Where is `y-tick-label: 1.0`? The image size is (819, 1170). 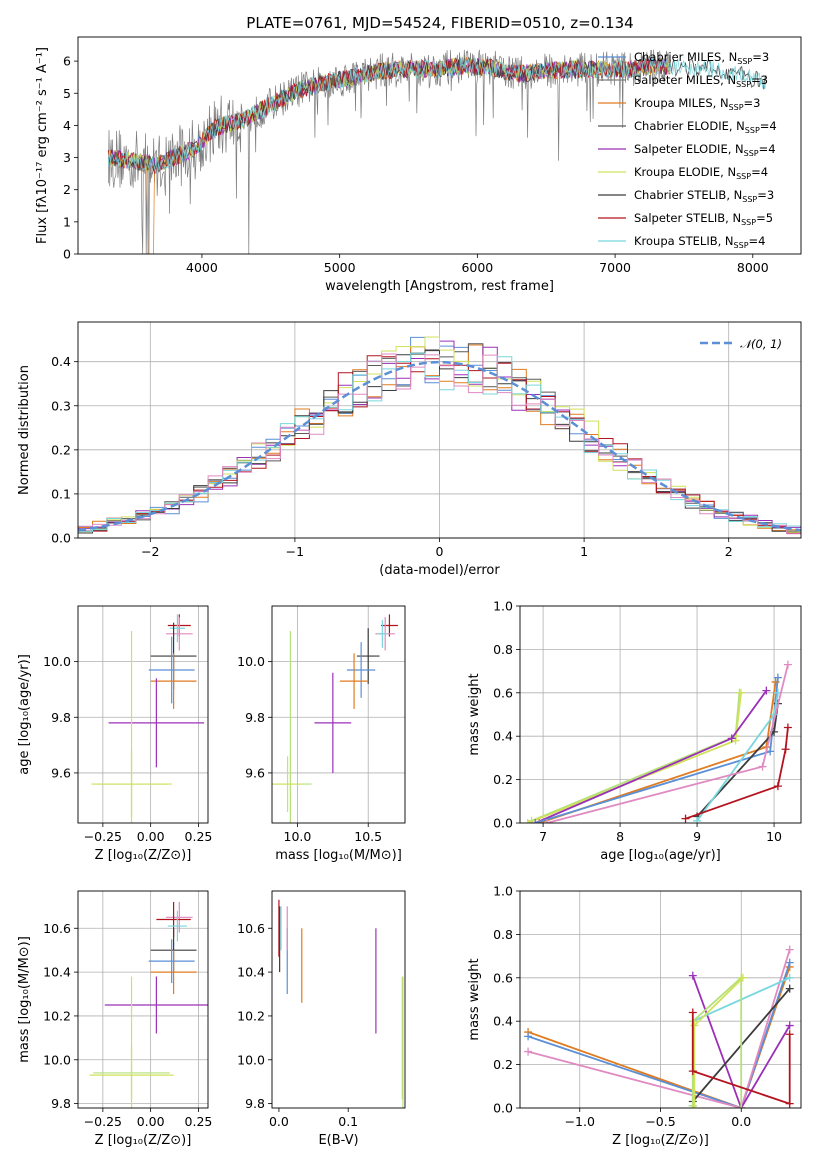 y-tick-label: 1.0 is located at coordinates (503, 891).